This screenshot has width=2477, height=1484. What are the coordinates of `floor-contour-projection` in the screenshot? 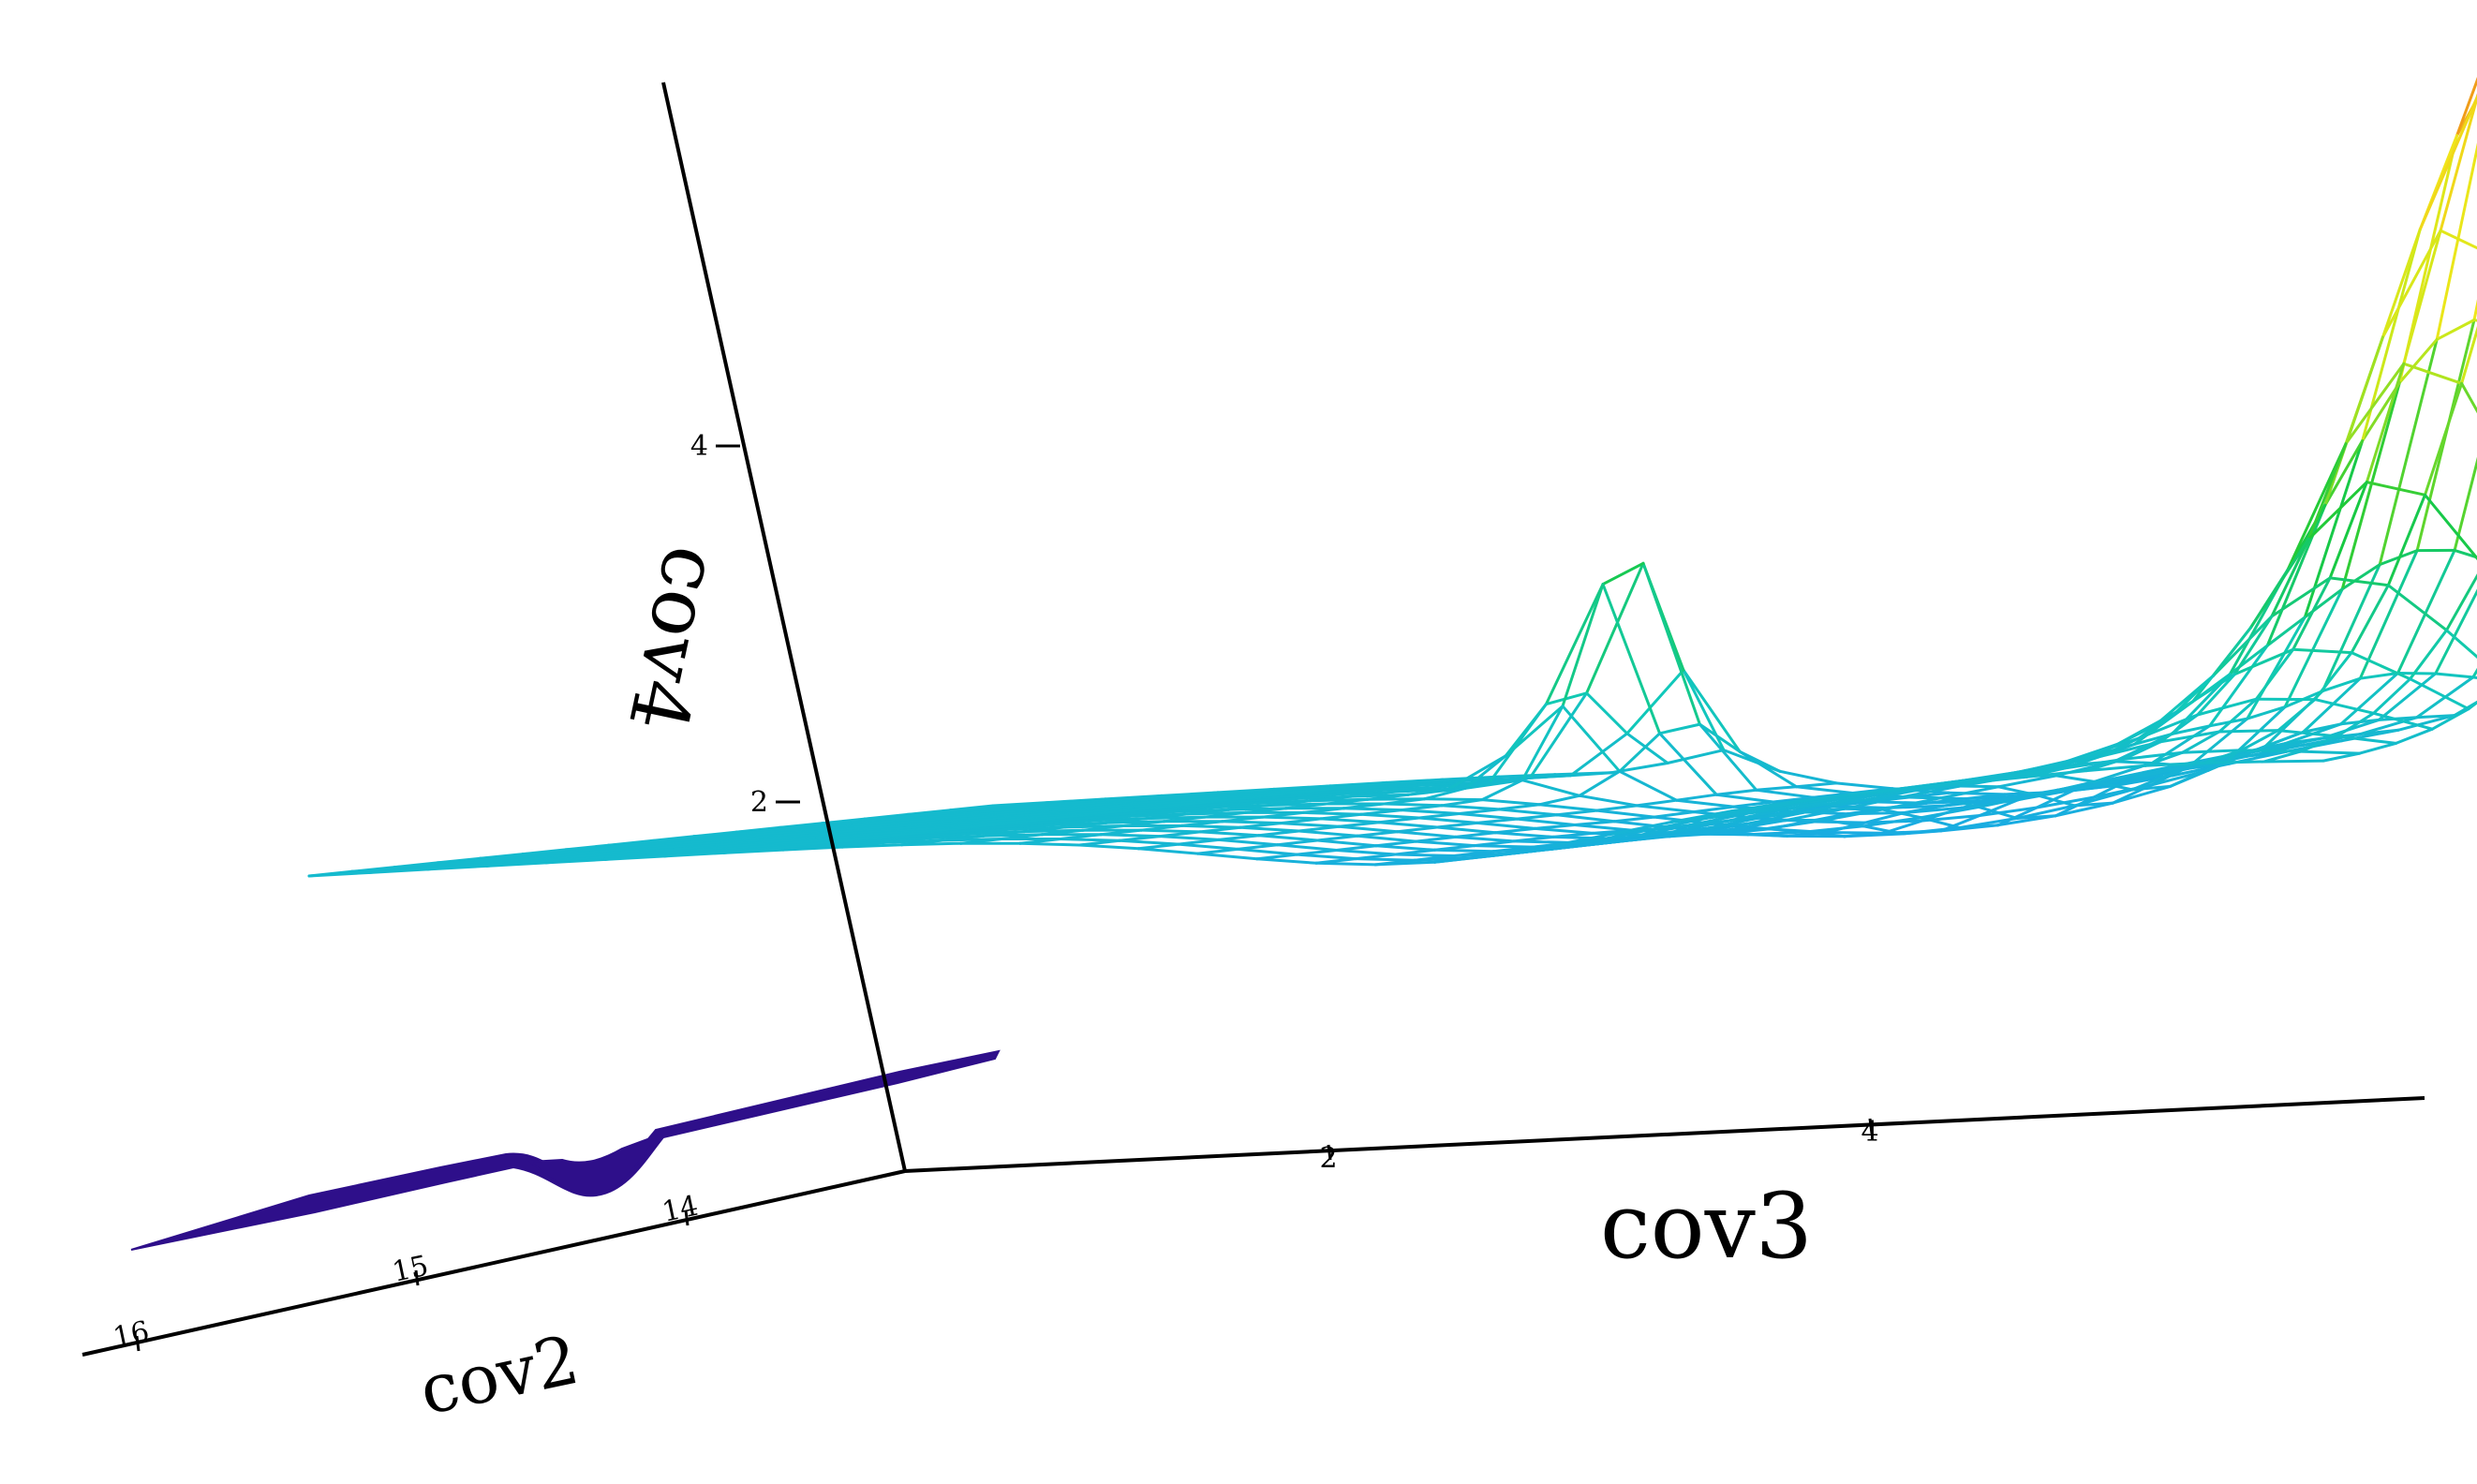 It's located at (565, 1150).